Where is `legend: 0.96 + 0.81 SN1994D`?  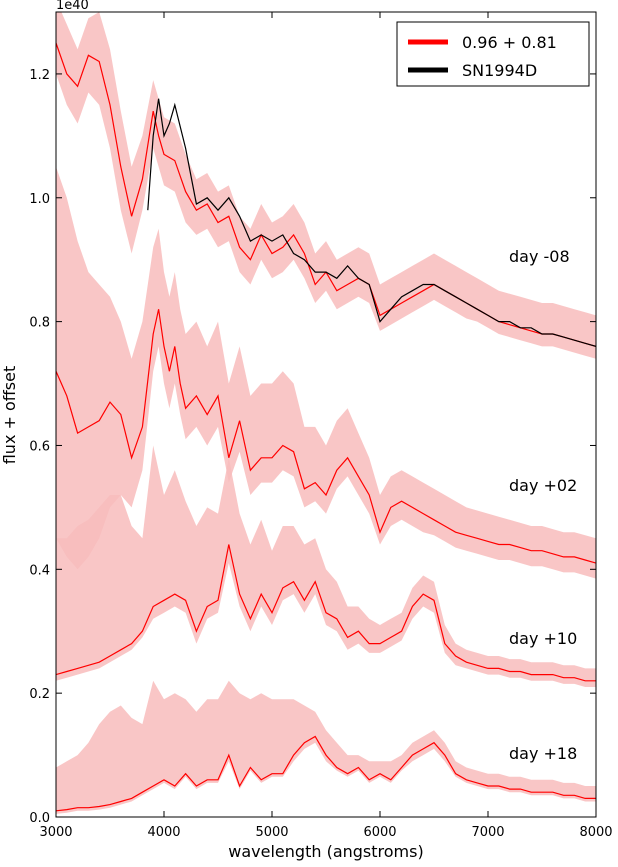
legend: 0.96 + 0.81 SN1994D is located at coordinates (493, 54).